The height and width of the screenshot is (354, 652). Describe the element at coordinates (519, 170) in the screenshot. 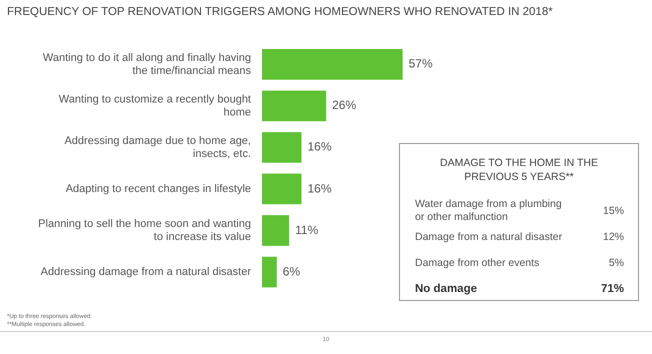

I see `text: DAMAGE TO THE HOME IN THE PREVIOUS 5 YEARS**` at that location.